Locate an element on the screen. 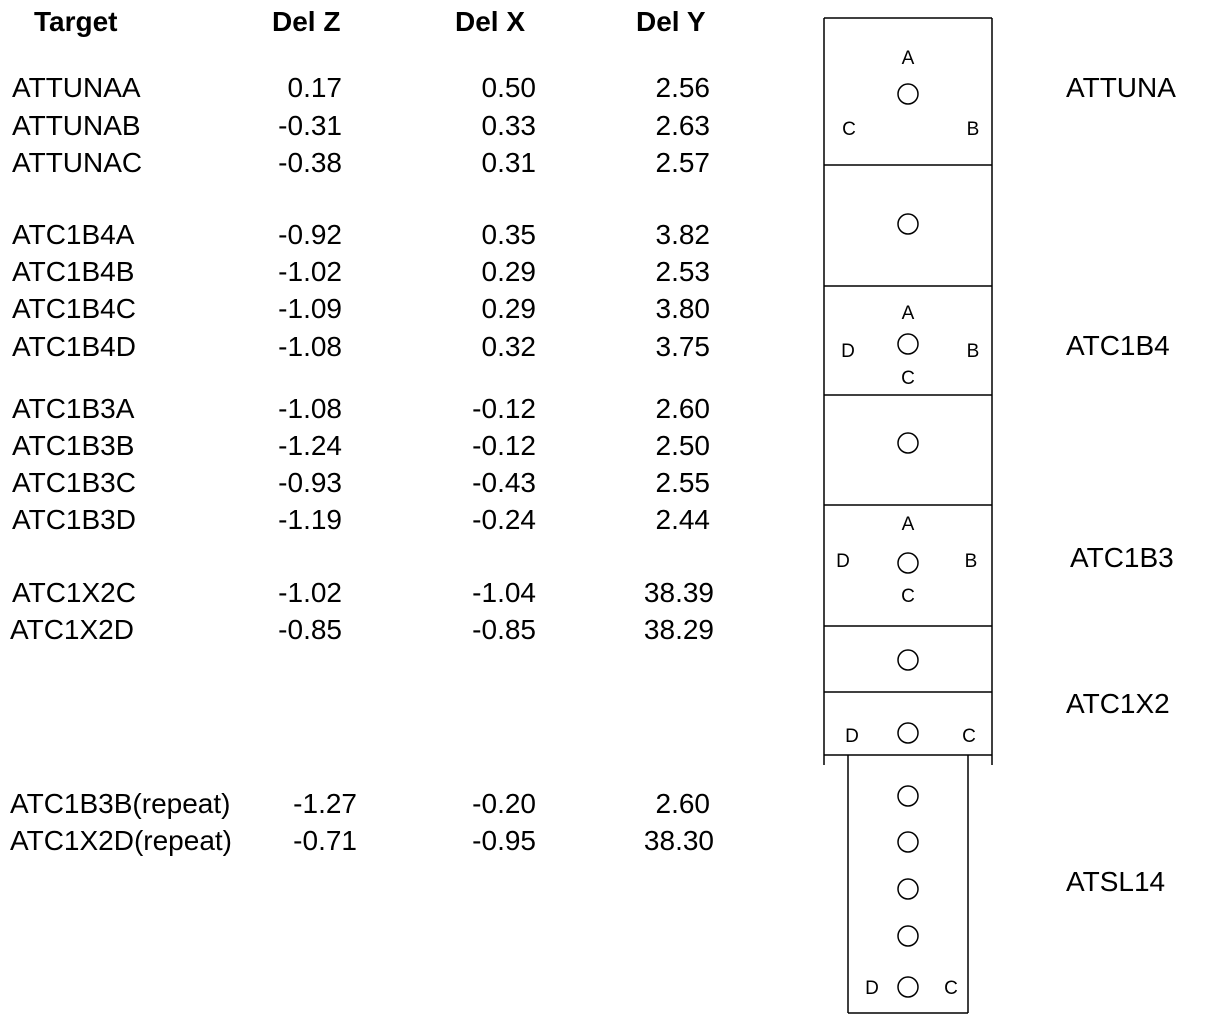 The height and width of the screenshot is (1015, 1205). table-row-delx: 0.35 is located at coordinates (509, 234).